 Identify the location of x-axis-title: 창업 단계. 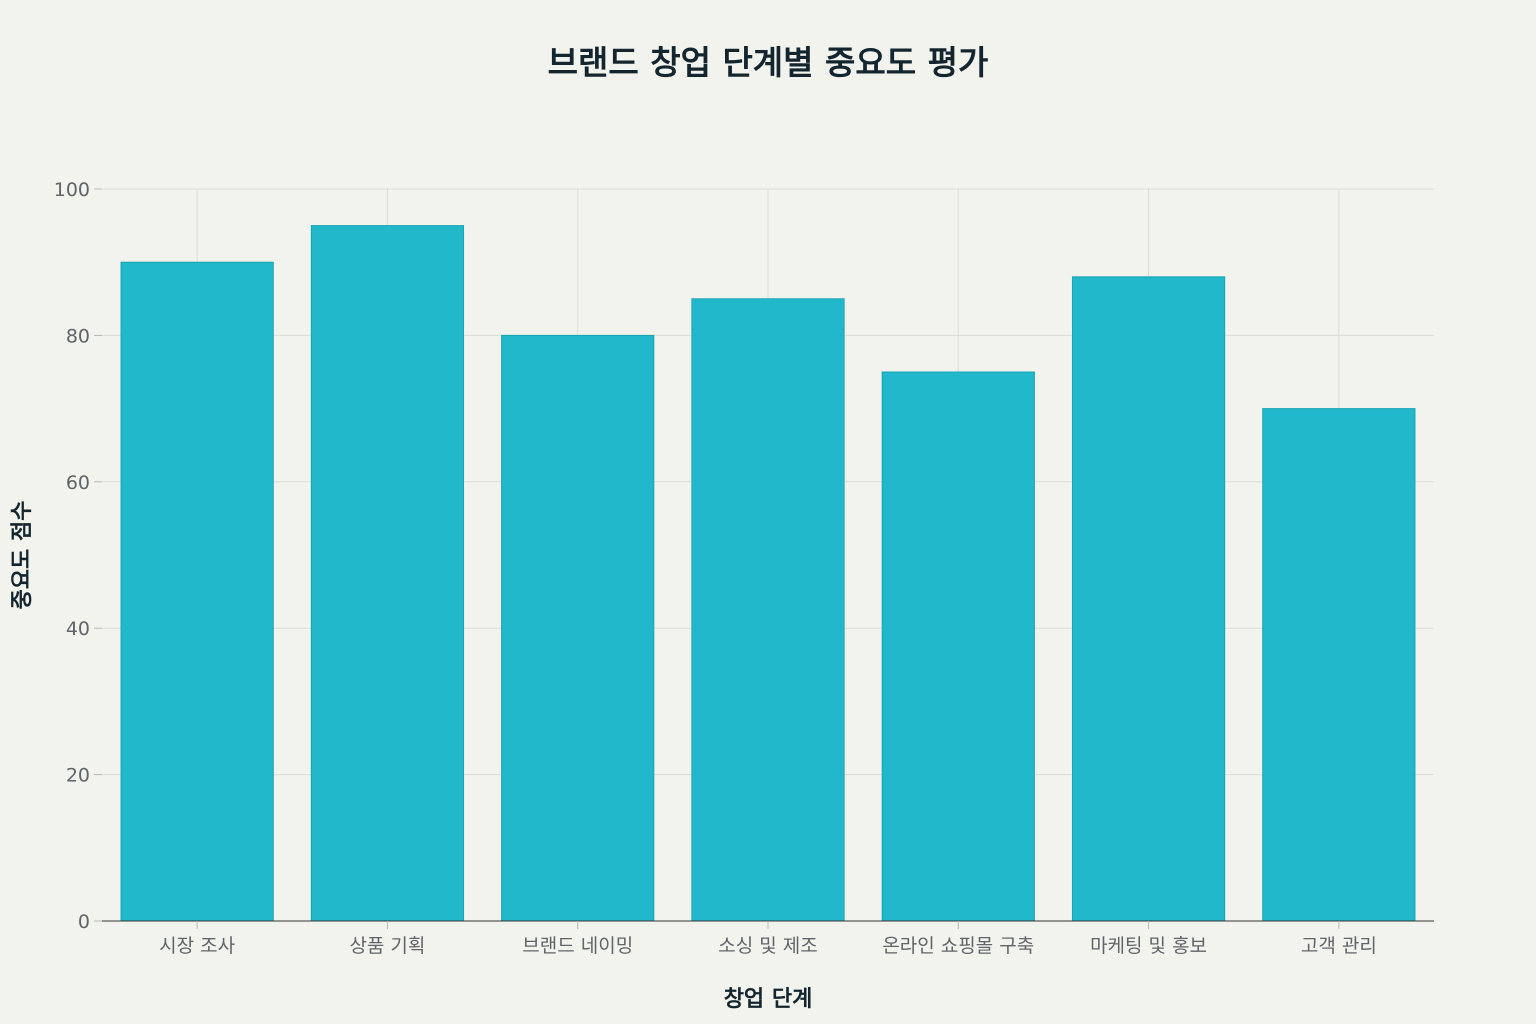
(768, 999).